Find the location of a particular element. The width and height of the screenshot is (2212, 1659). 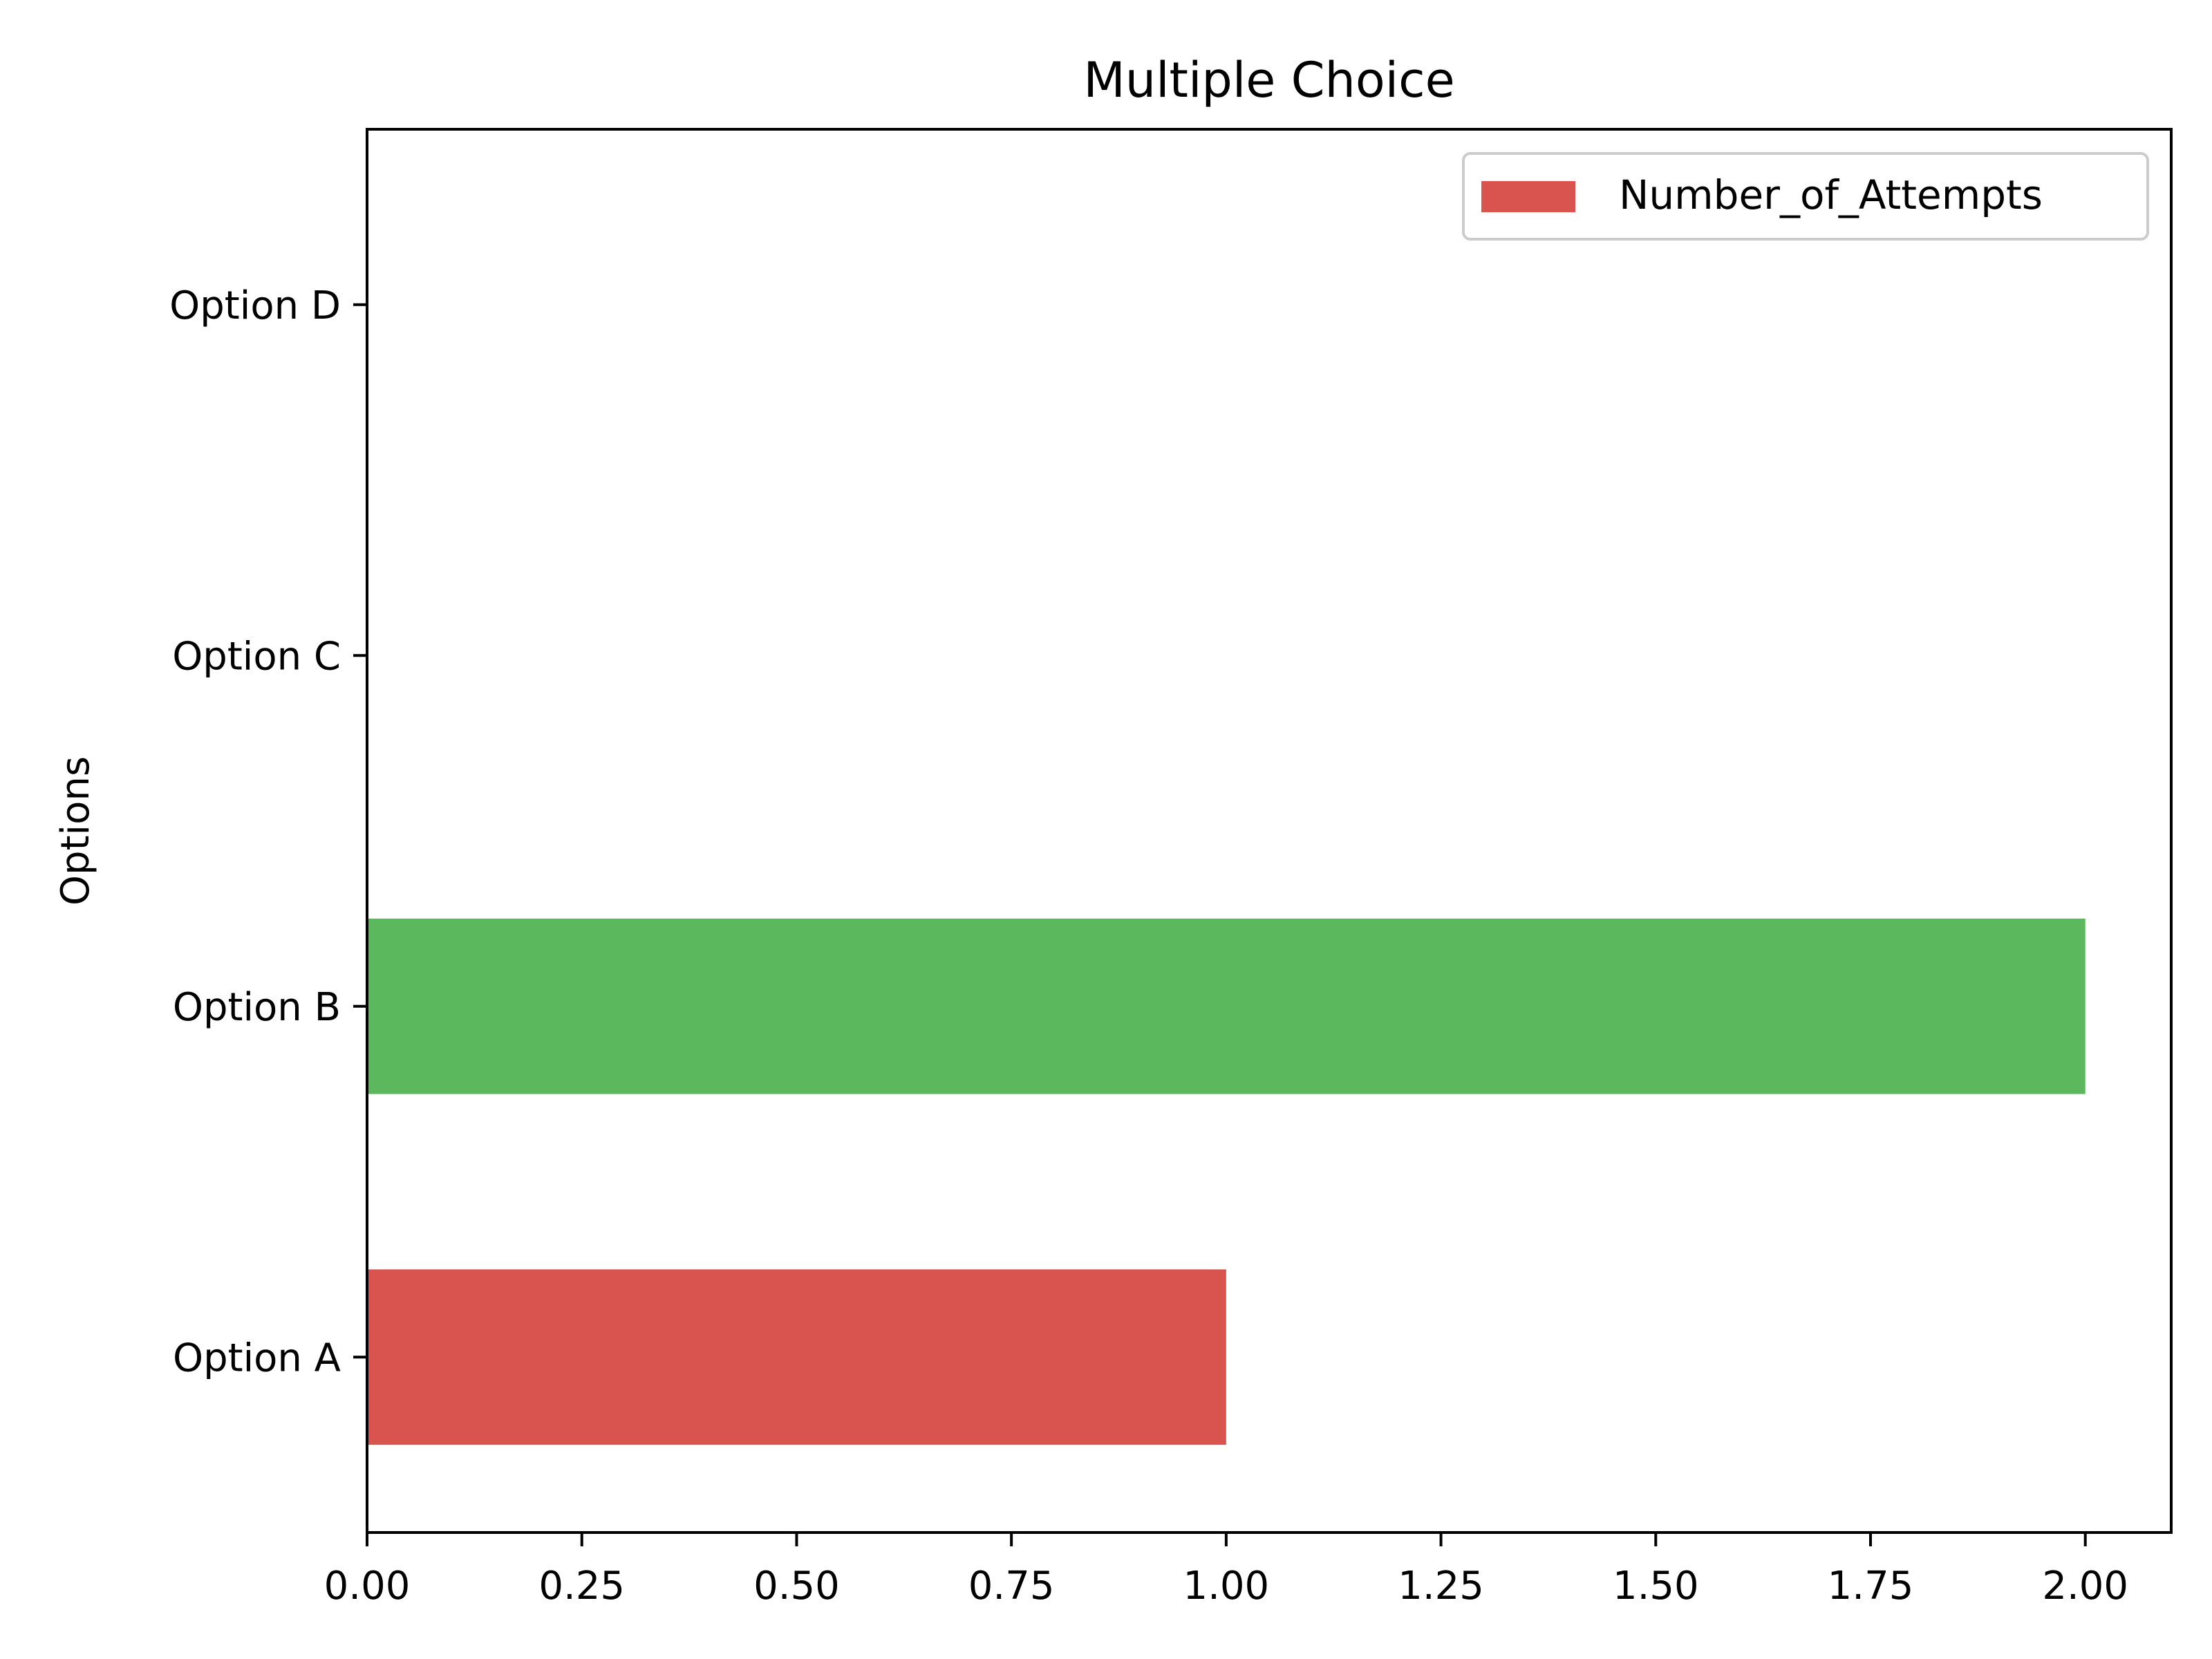

y-tick-label: Option C is located at coordinates (256, 656).